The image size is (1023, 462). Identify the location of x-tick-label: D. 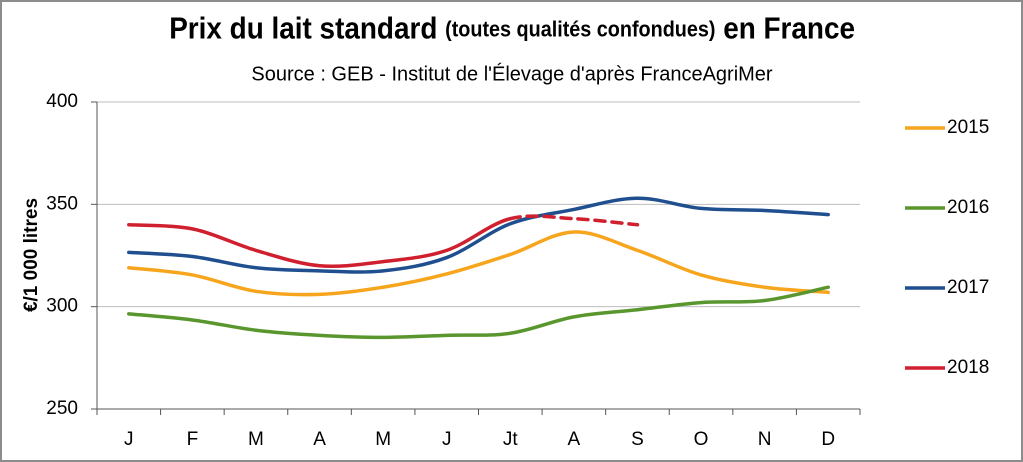
(828, 439).